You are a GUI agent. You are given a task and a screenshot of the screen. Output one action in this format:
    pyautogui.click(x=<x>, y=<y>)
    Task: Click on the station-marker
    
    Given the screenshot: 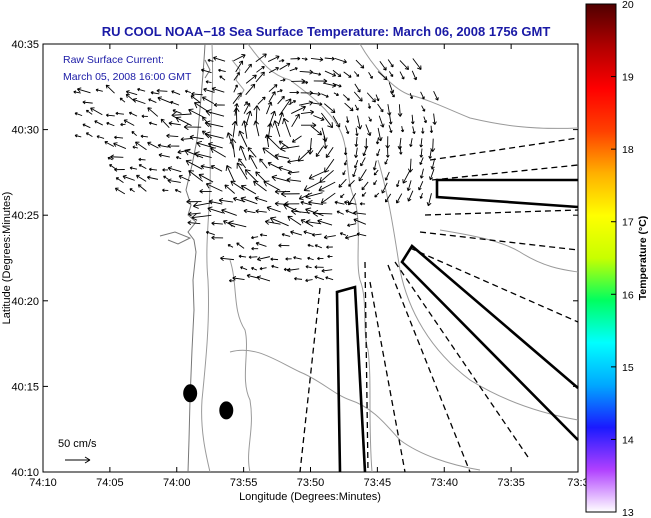 What is the action you would take?
    pyautogui.click(x=190, y=393)
    